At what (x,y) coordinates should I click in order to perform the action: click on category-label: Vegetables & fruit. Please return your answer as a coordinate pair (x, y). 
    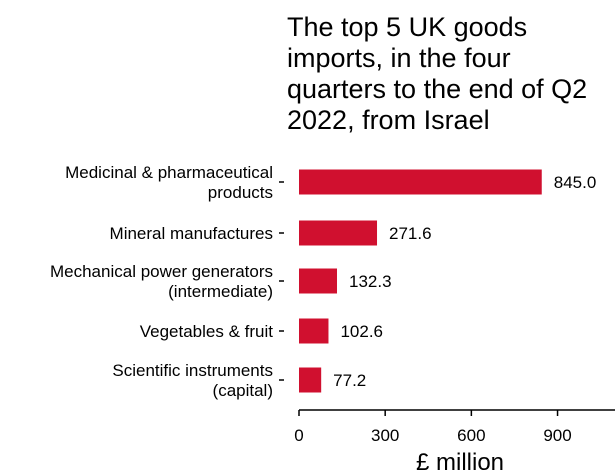
    Looking at the image, I should click on (207, 331).